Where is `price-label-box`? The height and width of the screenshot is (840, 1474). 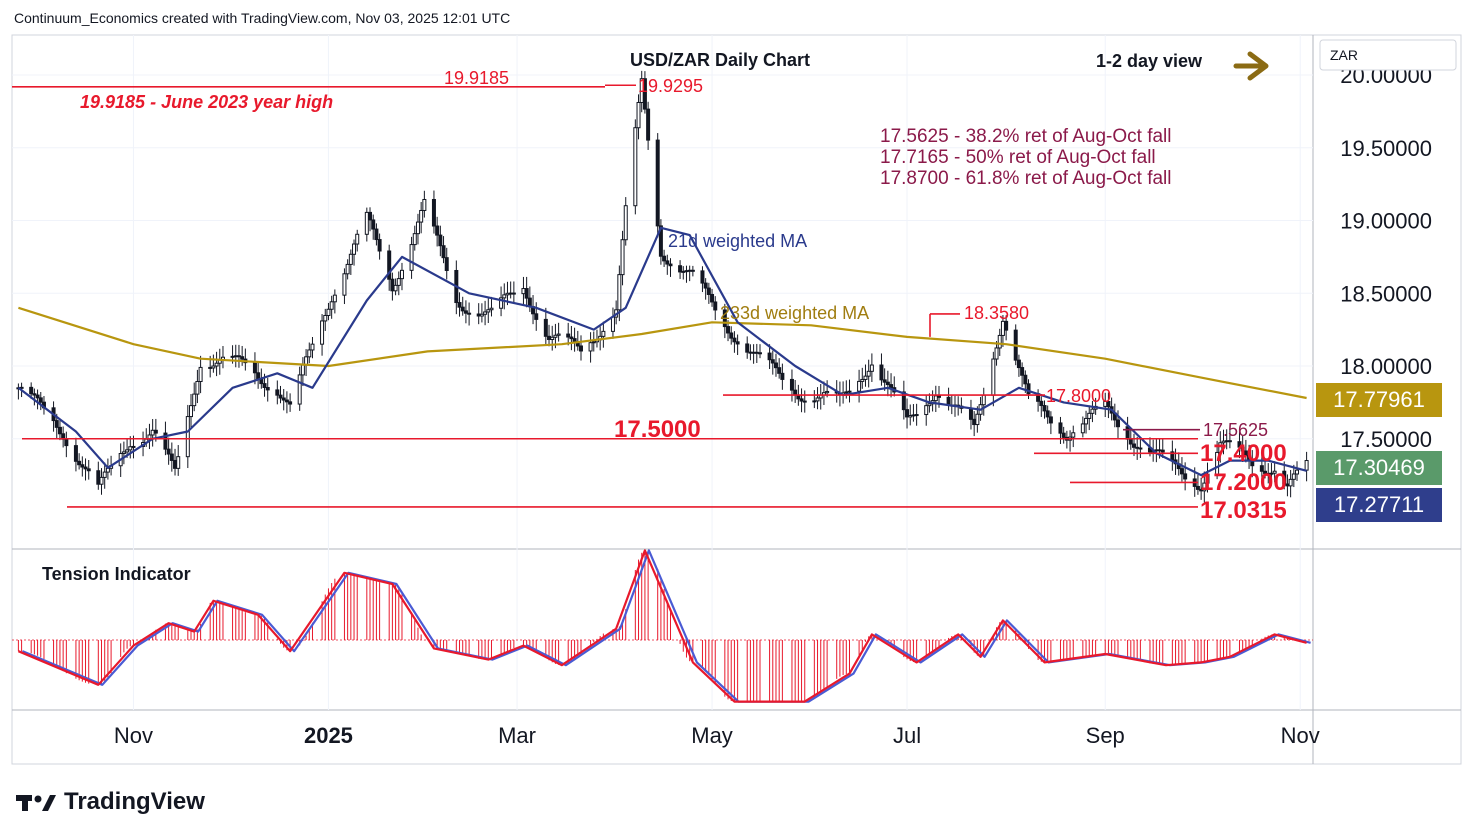 price-label-box is located at coordinates (1379, 400).